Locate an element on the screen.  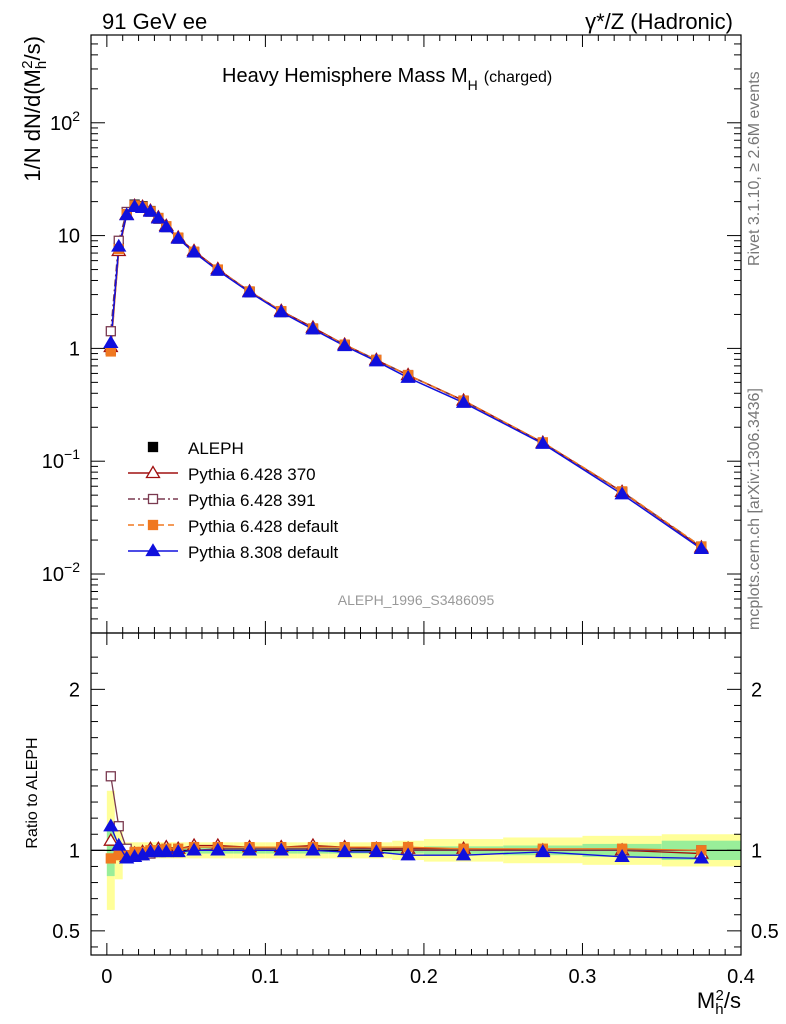
analysis-label: ALEPH_1996_S3486095 is located at coordinates (416, 600).